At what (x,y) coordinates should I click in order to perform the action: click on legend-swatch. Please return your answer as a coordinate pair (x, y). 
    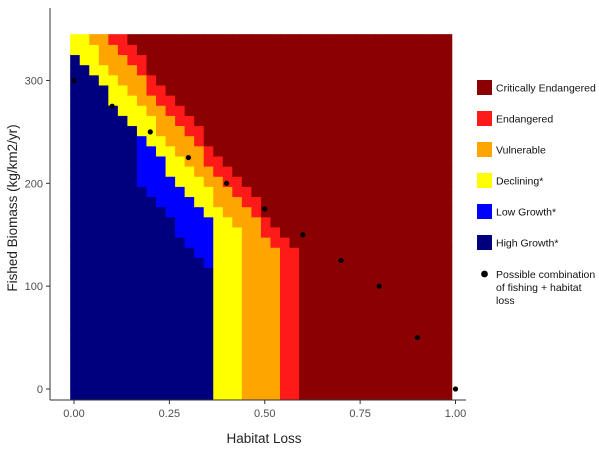
    Looking at the image, I should click on (484, 118).